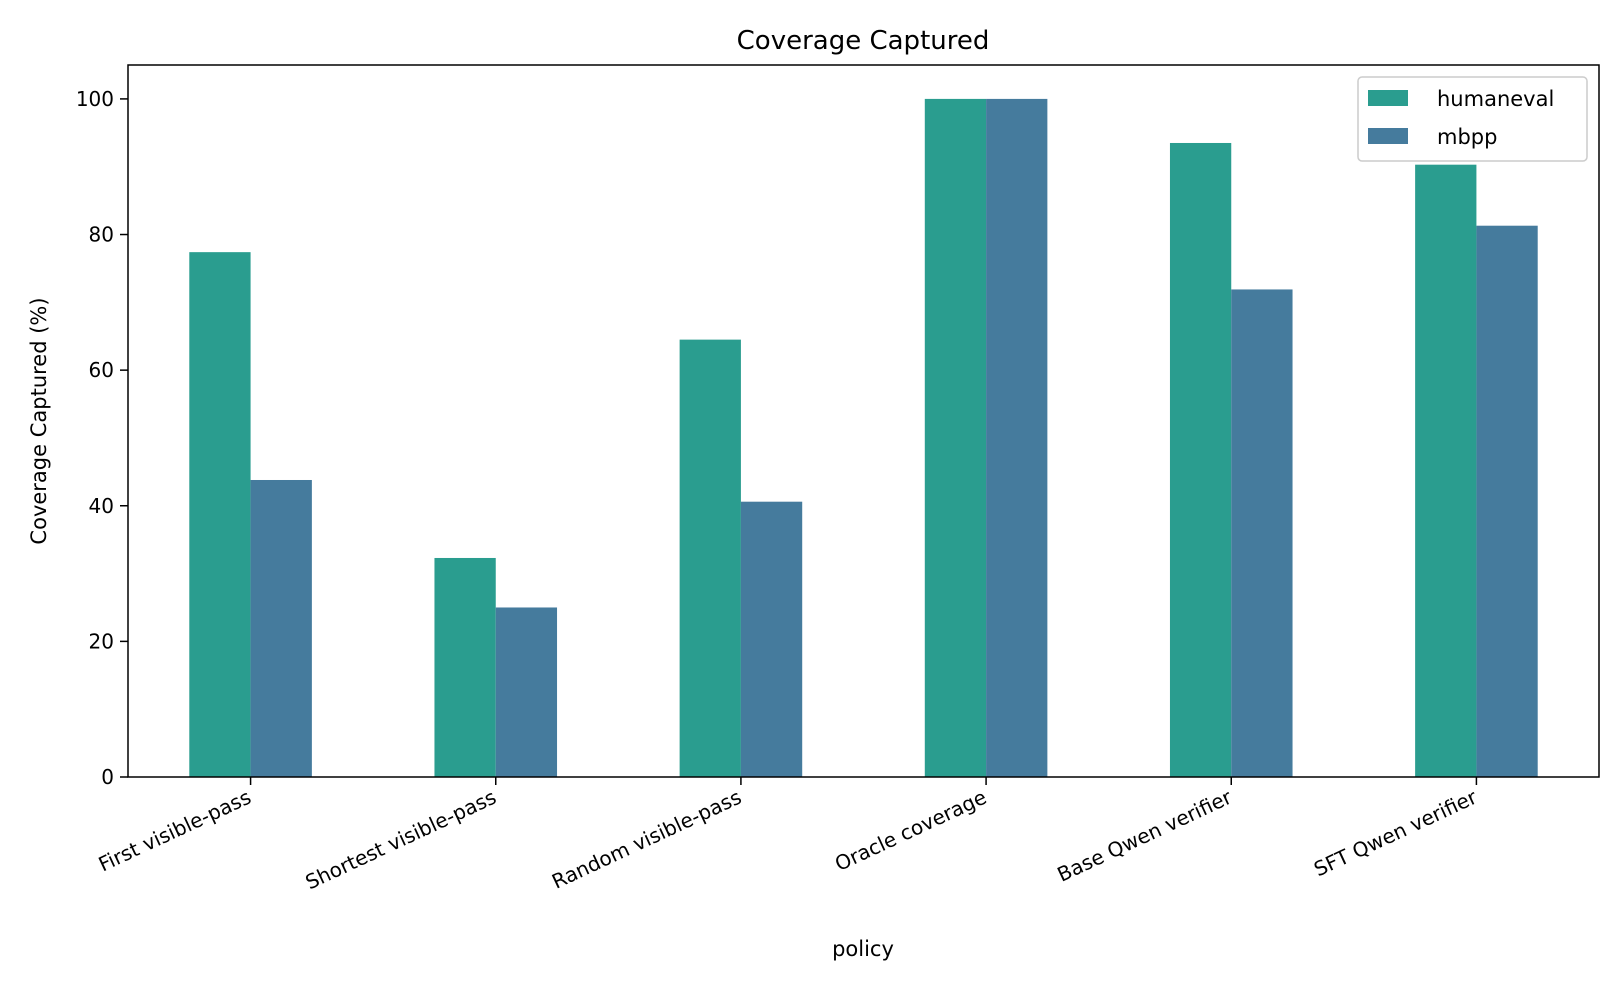 This screenshot has height=990, width=1620. I want to click on legend-label-mbpp: mbpp, so click(1467, 137).